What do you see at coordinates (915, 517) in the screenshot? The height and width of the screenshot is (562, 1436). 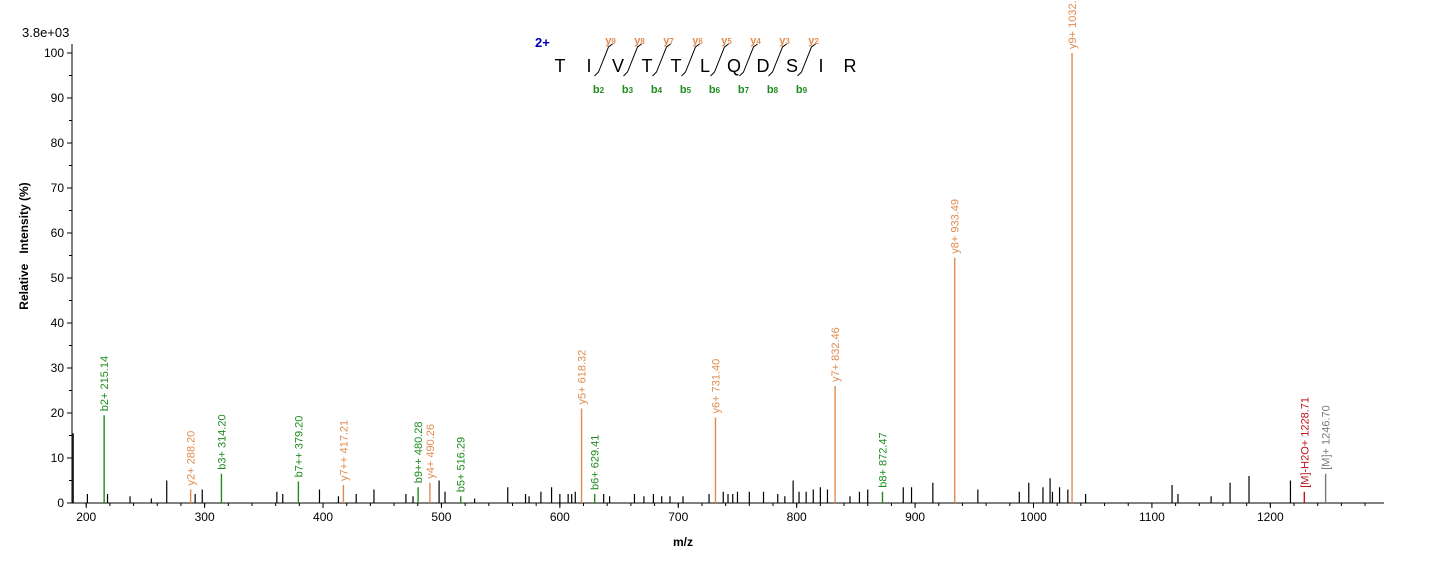 I see `x-tick-label-7: 900` at bounding box center [915, 517].